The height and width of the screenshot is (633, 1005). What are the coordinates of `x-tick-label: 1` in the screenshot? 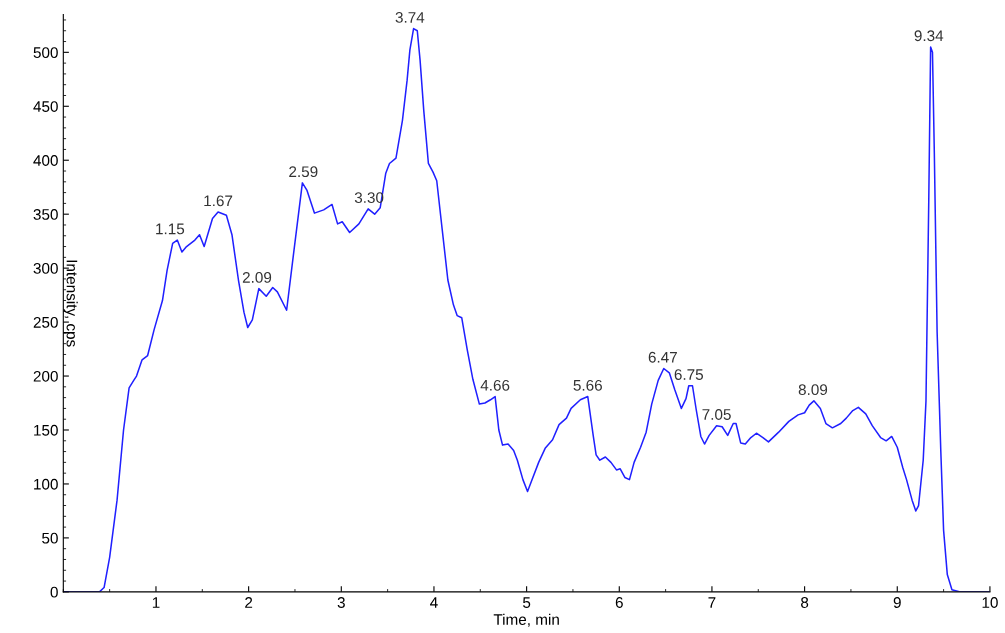 It's located at (156, 602).